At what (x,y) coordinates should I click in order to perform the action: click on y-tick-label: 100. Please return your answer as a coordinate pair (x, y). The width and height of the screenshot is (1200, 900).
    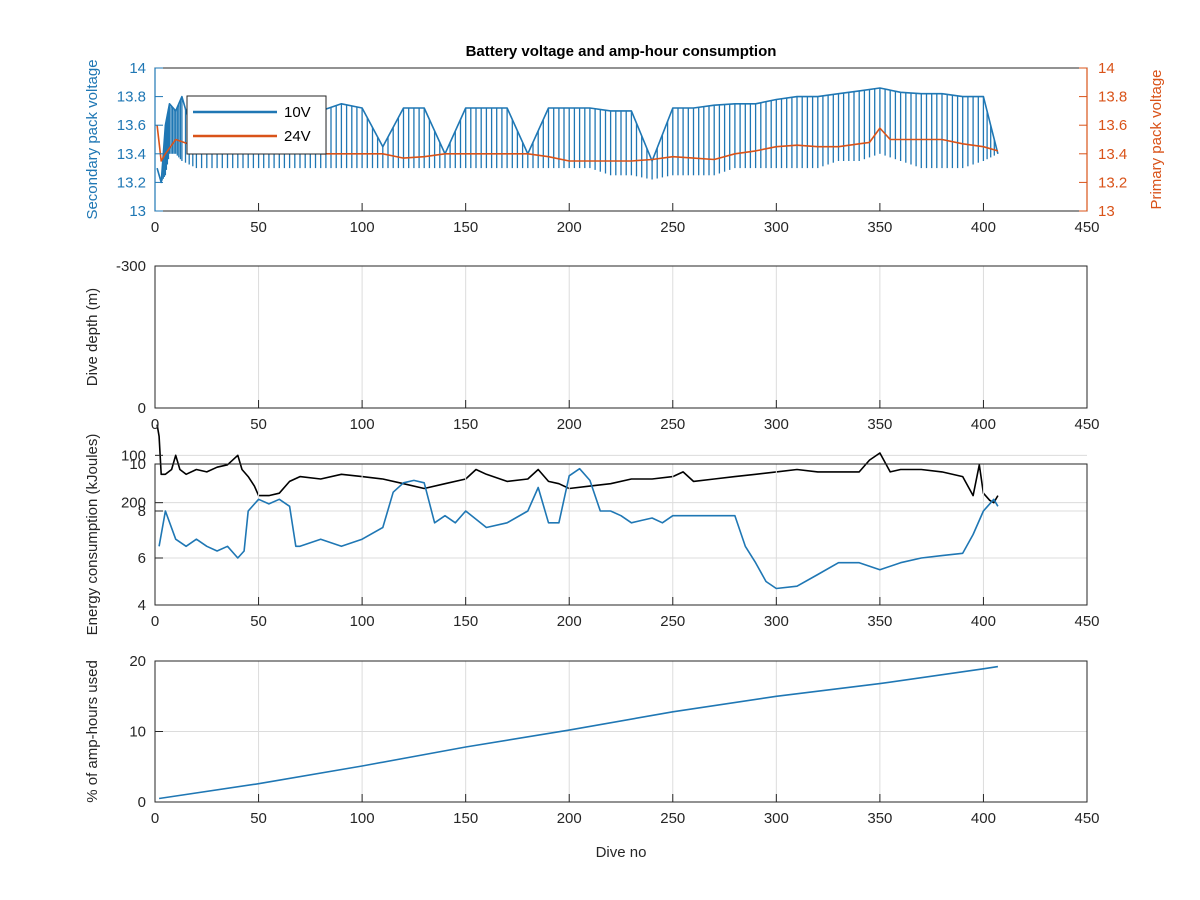
    Looking at the image, I should click on (133, 455).